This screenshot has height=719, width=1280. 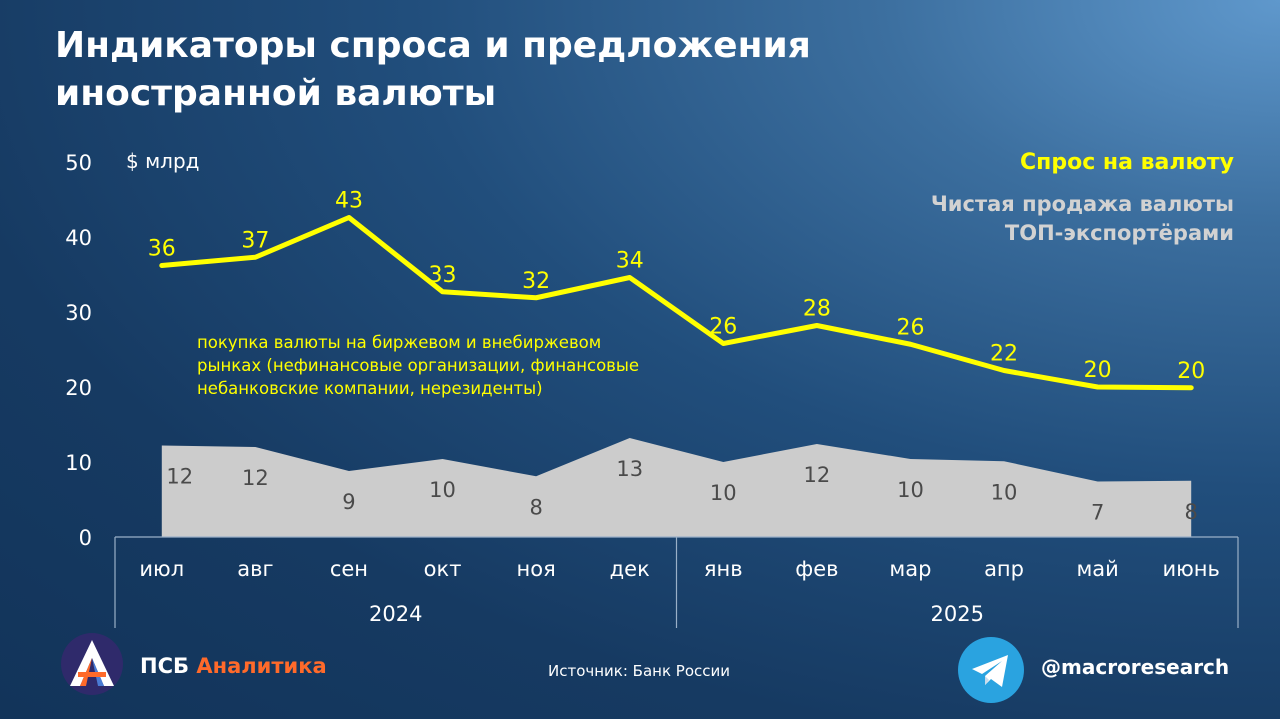 I want to click on year-label: 2024, so click(x=395, y=614).